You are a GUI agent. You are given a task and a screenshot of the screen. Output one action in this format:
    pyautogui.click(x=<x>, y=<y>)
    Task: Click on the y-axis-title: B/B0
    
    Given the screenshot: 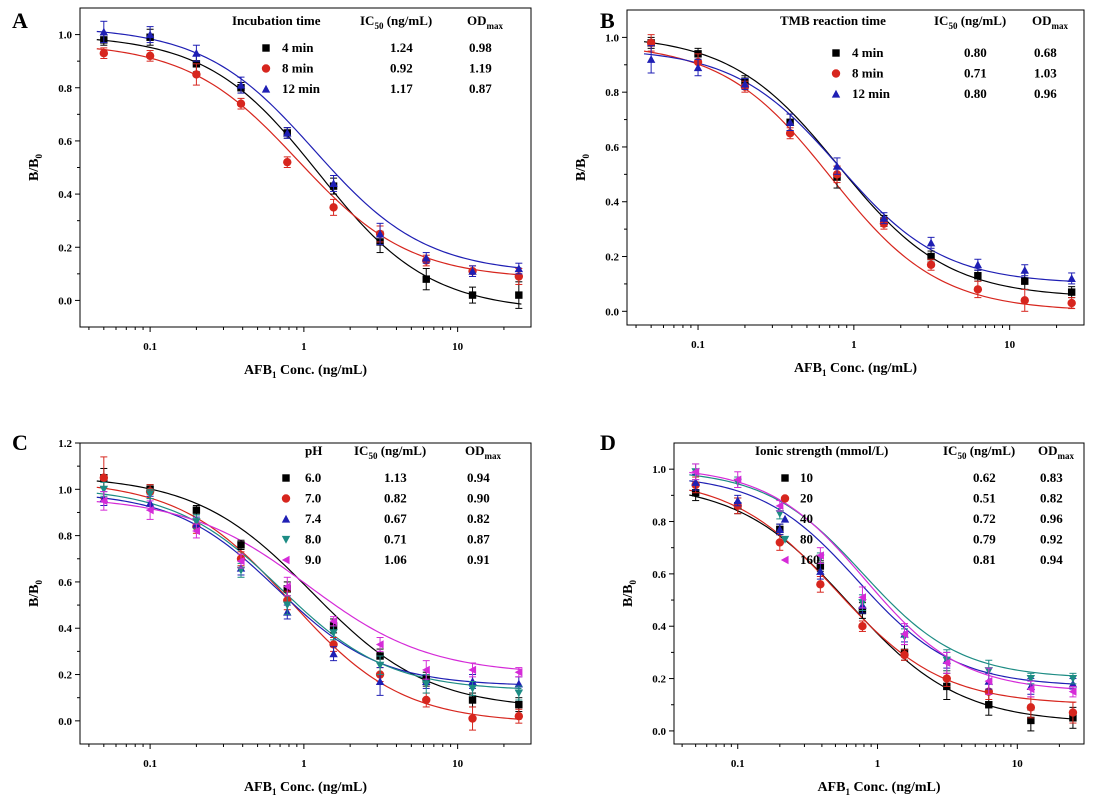 What is the action you would take?
    pyautogui.click(x=35, y=167)
    